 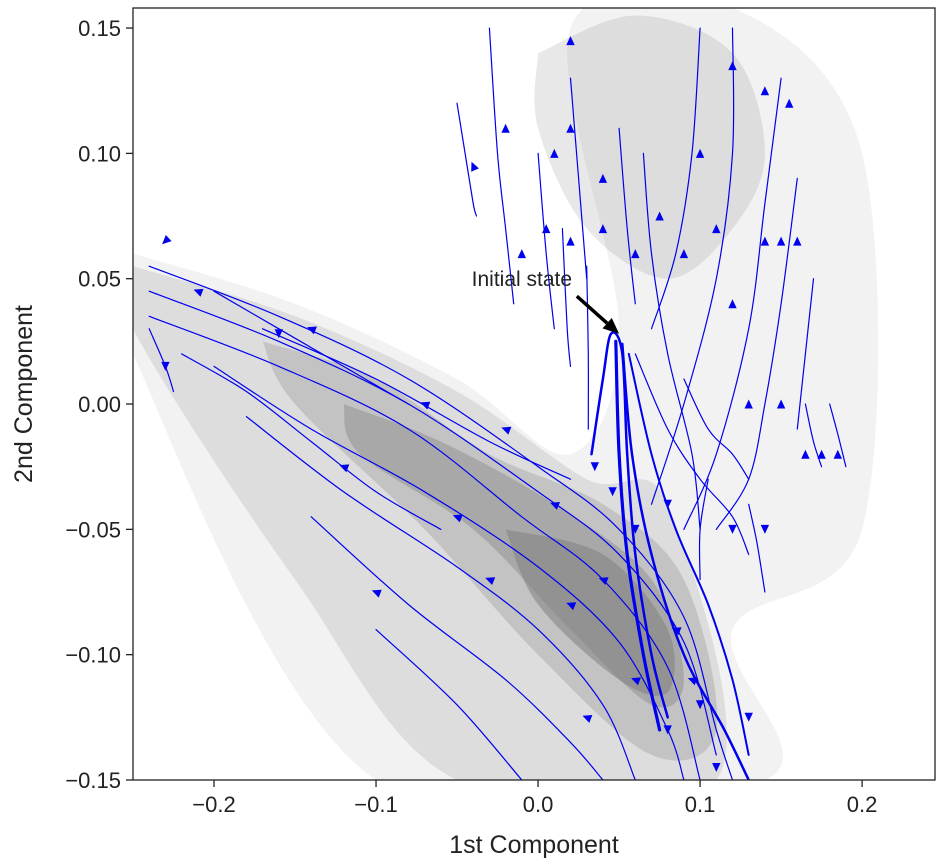 I want to click on x-tick-label: 0.1, so click(x=700, y=804).